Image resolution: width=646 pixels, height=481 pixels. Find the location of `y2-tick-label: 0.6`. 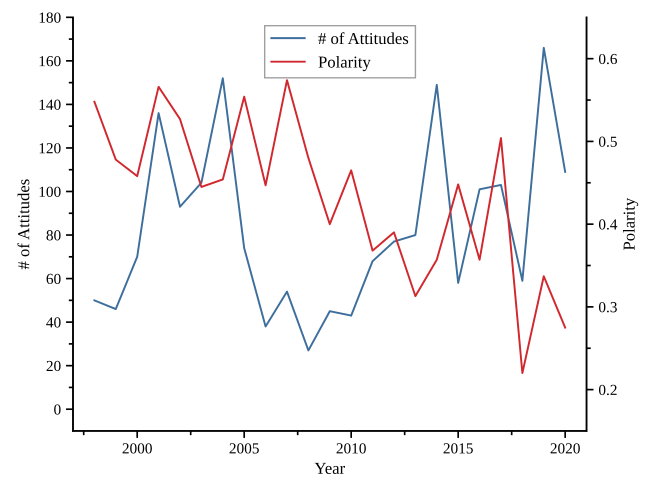

y2-tick-label: 0.6 is located at coordinates (608, 59).